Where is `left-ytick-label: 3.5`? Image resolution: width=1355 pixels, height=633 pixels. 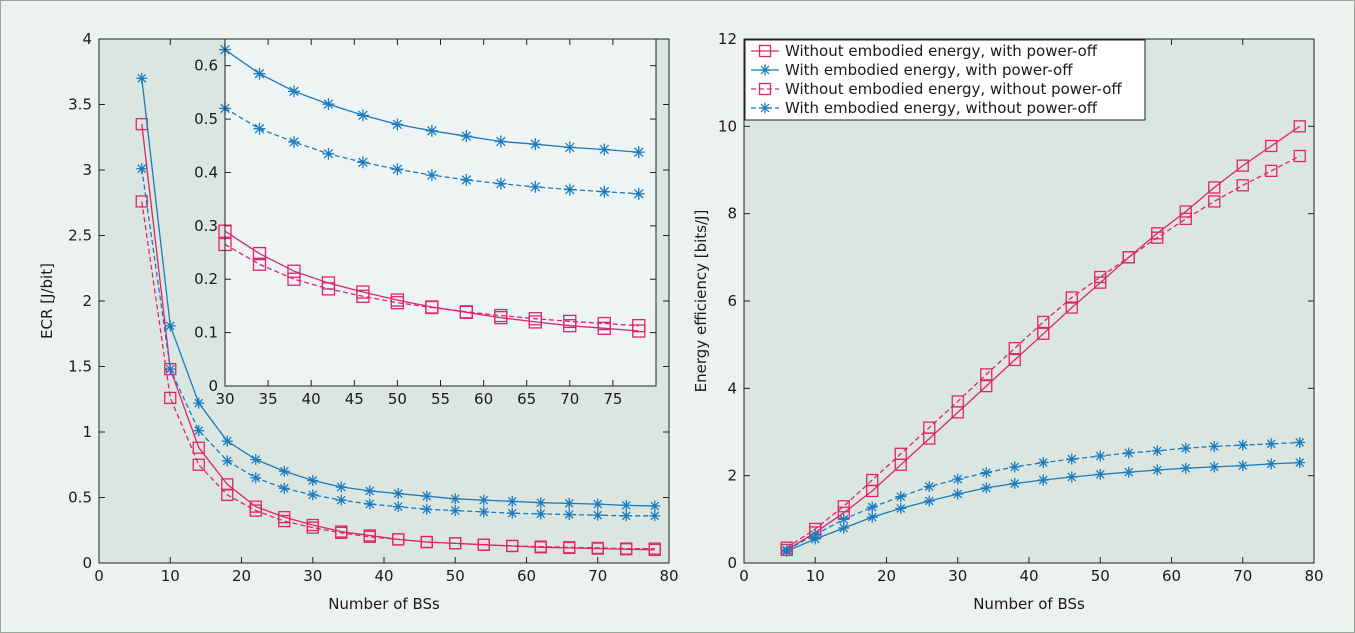 left-ytick-label: 3.5 is located at coordinates (80, 105).